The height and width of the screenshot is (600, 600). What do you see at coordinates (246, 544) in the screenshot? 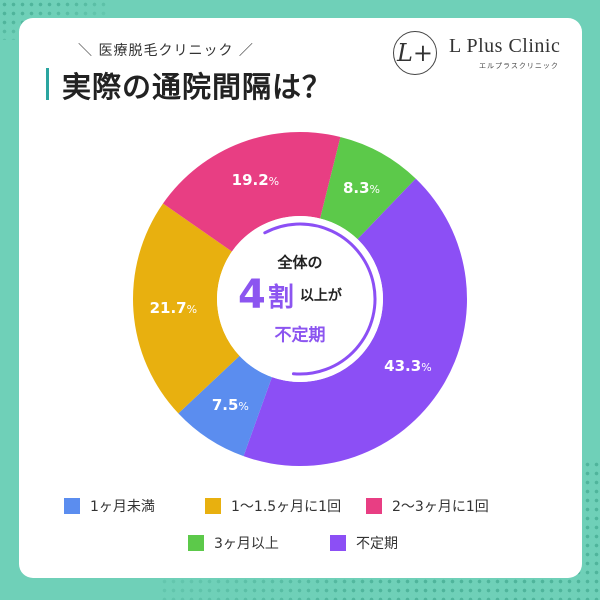
I see `legend-label: 3ヶ月以上` at bounding box center [246, 544].